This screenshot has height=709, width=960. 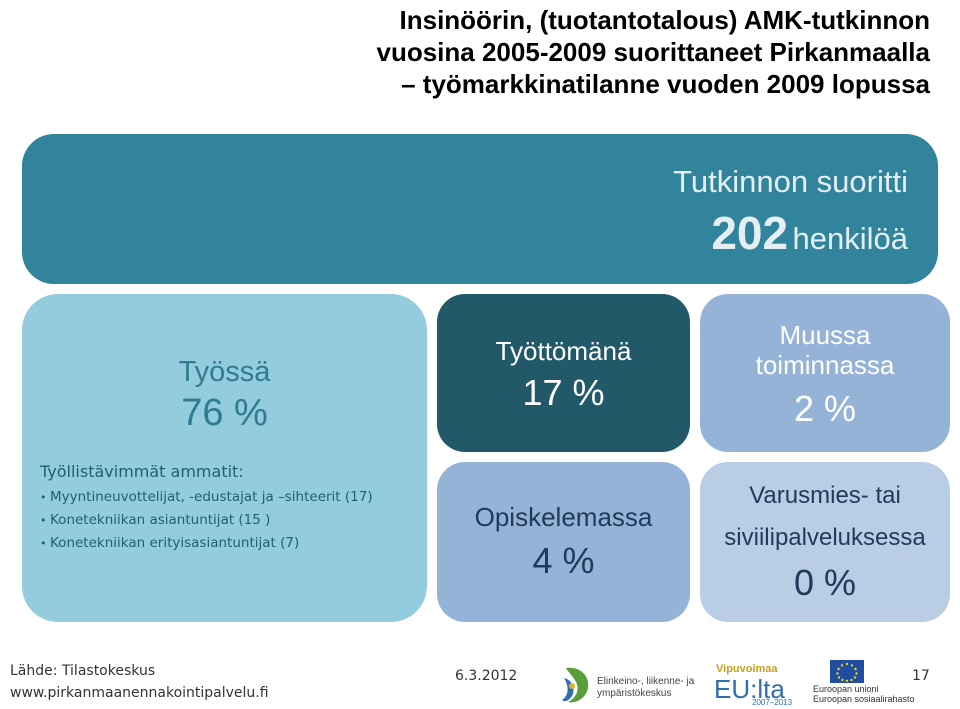 What do you see at coordinates (224, 372) in the screenshot?
I see `employed-label: Työssä` at bounding box center [224, 372].